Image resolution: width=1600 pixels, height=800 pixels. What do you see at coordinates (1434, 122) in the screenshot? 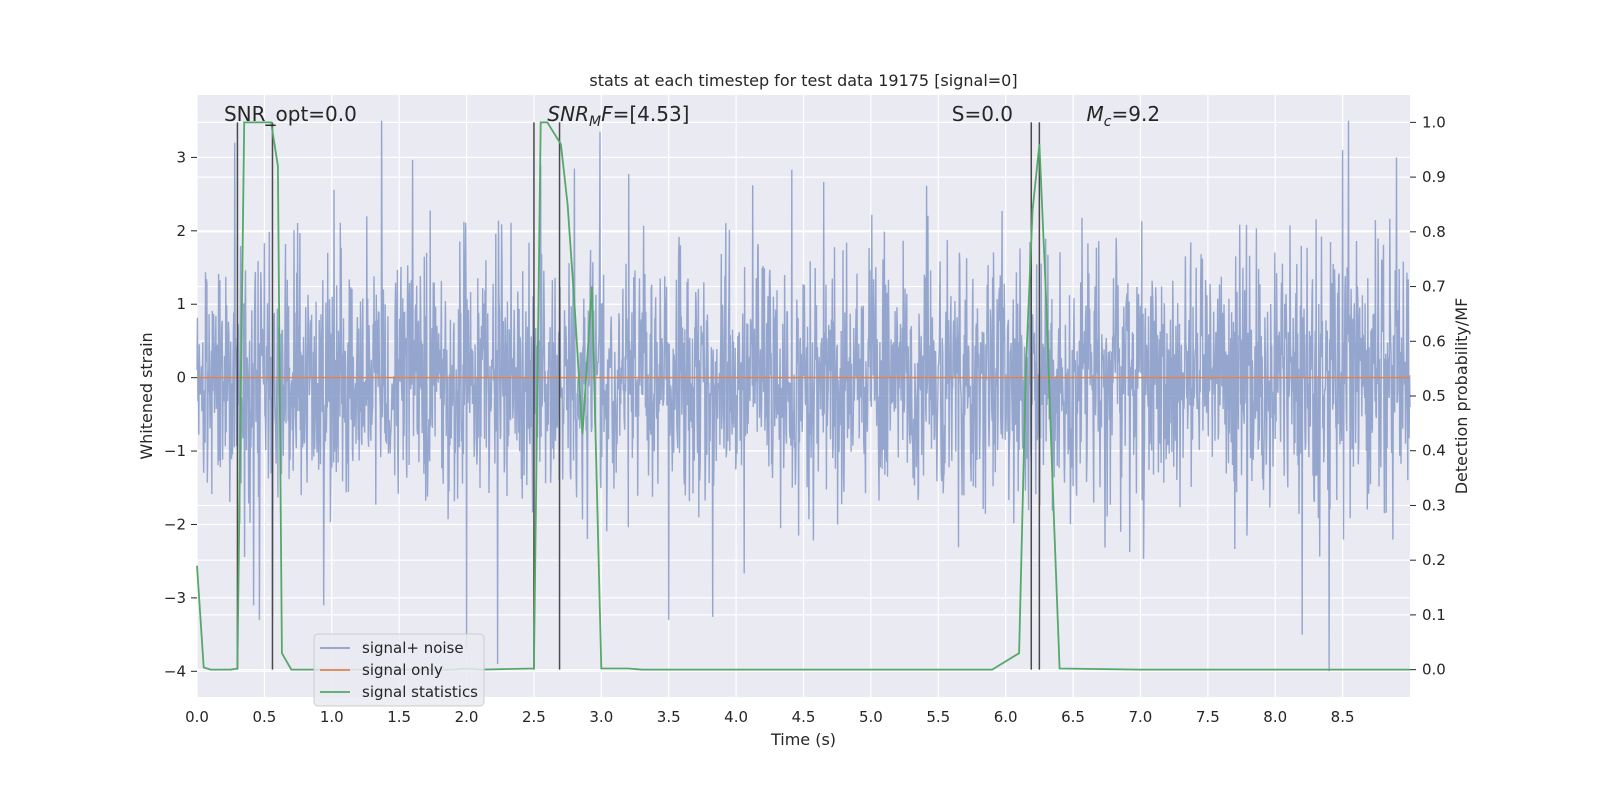
I see `y2-tick-label: 1.0` at bounding box center [1434, 122].